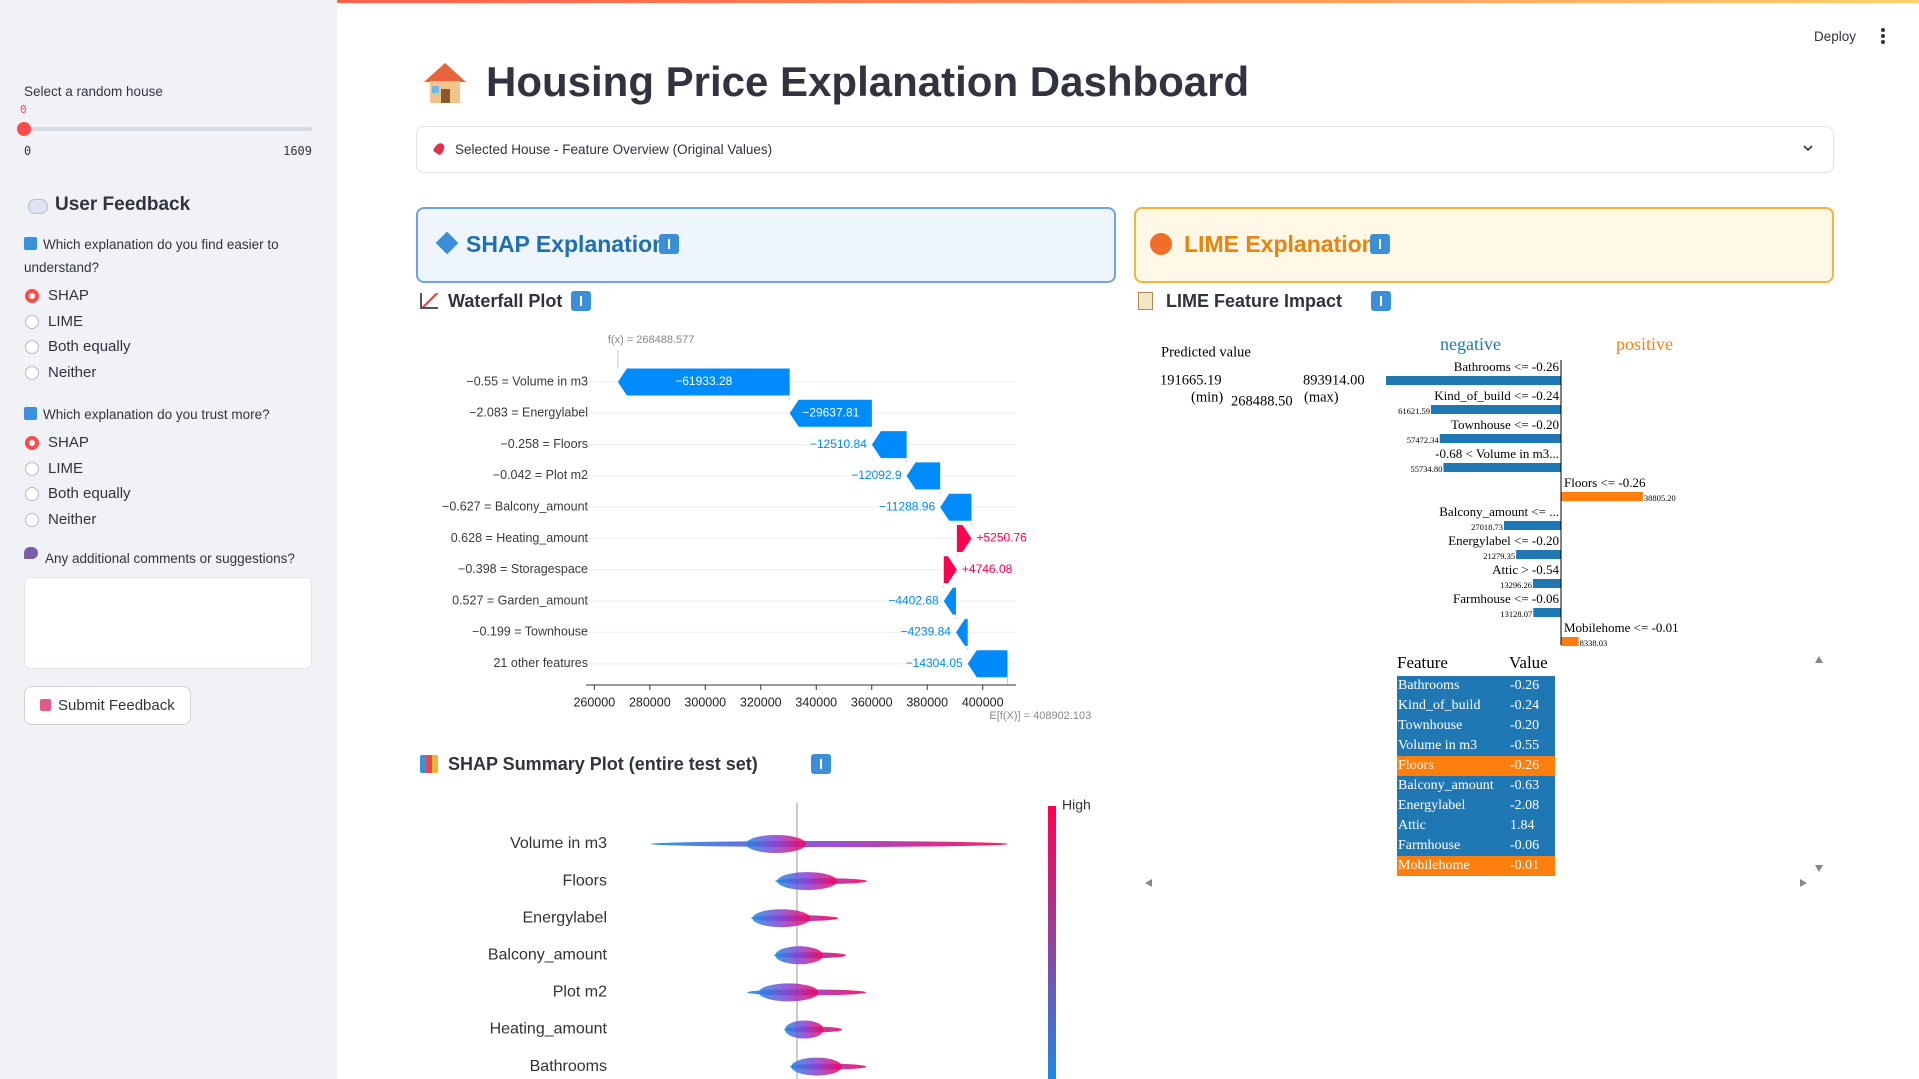 The height and width of the screenshot is (1079, 1919). What do you see at coordinates (1262, 401) in the screenshot?
I see `predicted-value: 268488.50` at bounding box center [1262, 401].